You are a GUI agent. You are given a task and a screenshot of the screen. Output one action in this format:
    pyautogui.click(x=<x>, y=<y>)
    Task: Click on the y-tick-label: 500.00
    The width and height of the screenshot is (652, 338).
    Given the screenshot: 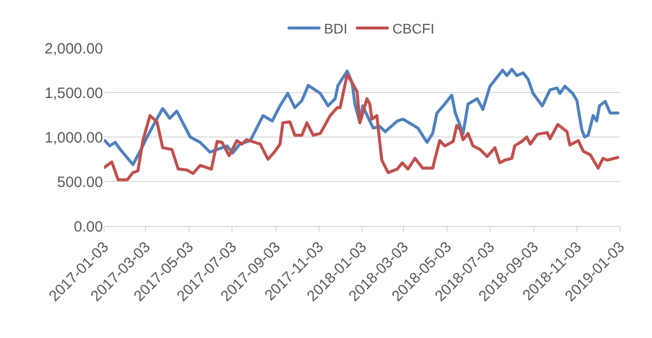 What is the action you would take?
    pyautogui.click(x=80, y=182)
    